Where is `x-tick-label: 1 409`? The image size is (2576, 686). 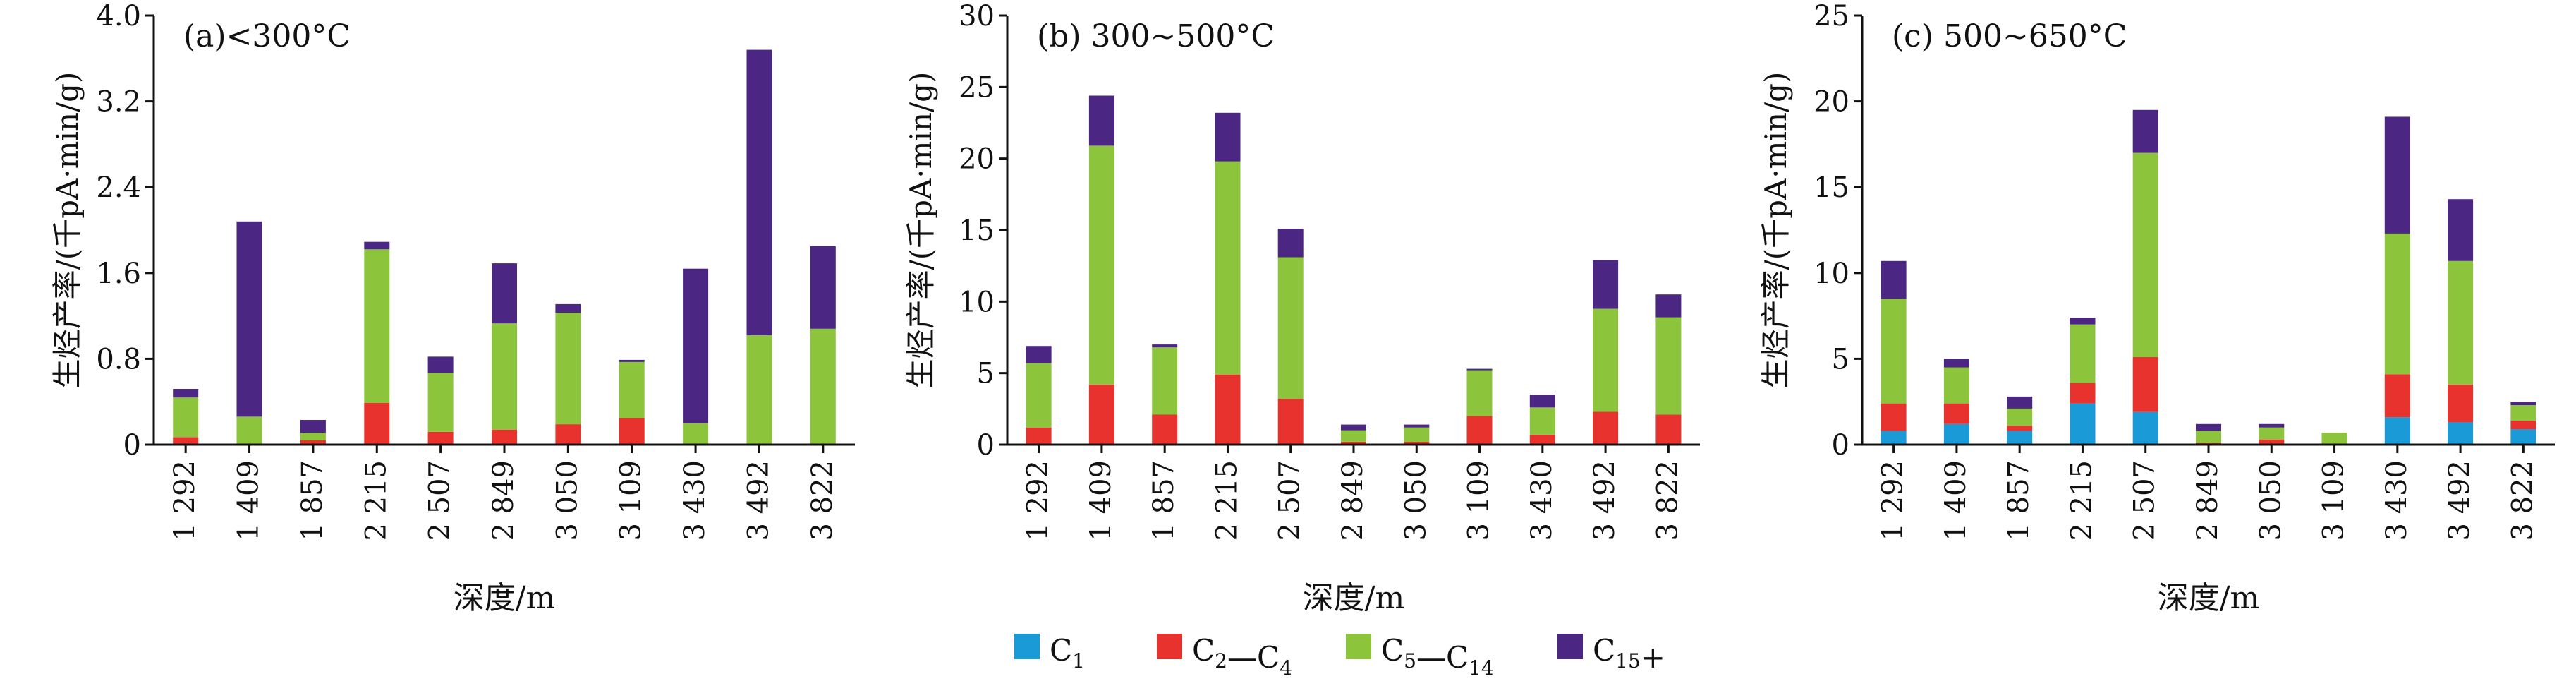
x-tick-label: 1 409 is located at coordinates (1101, 500).